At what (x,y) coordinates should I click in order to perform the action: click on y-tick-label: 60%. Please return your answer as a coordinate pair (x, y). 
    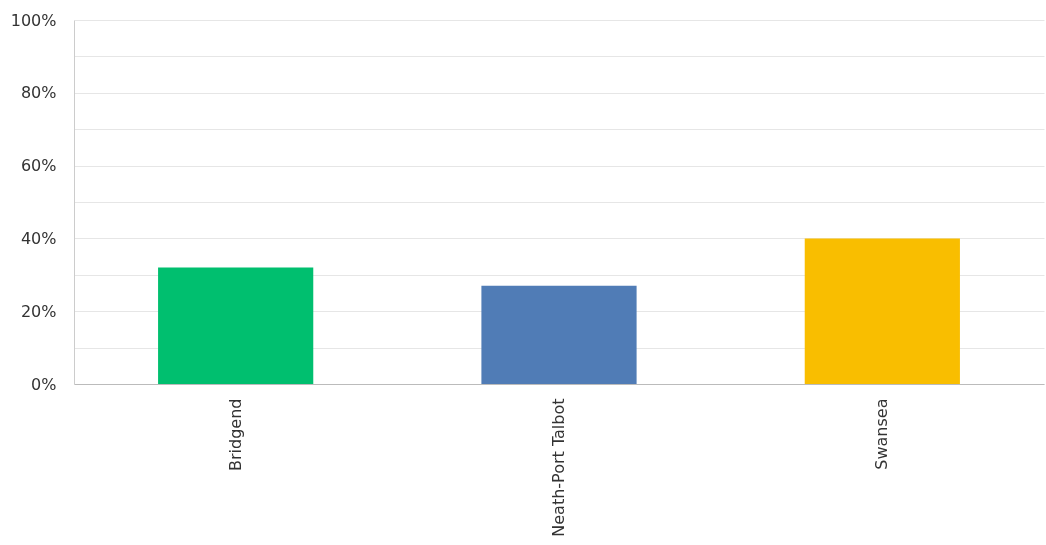
    Looking at the image, I should click on (38, 166).